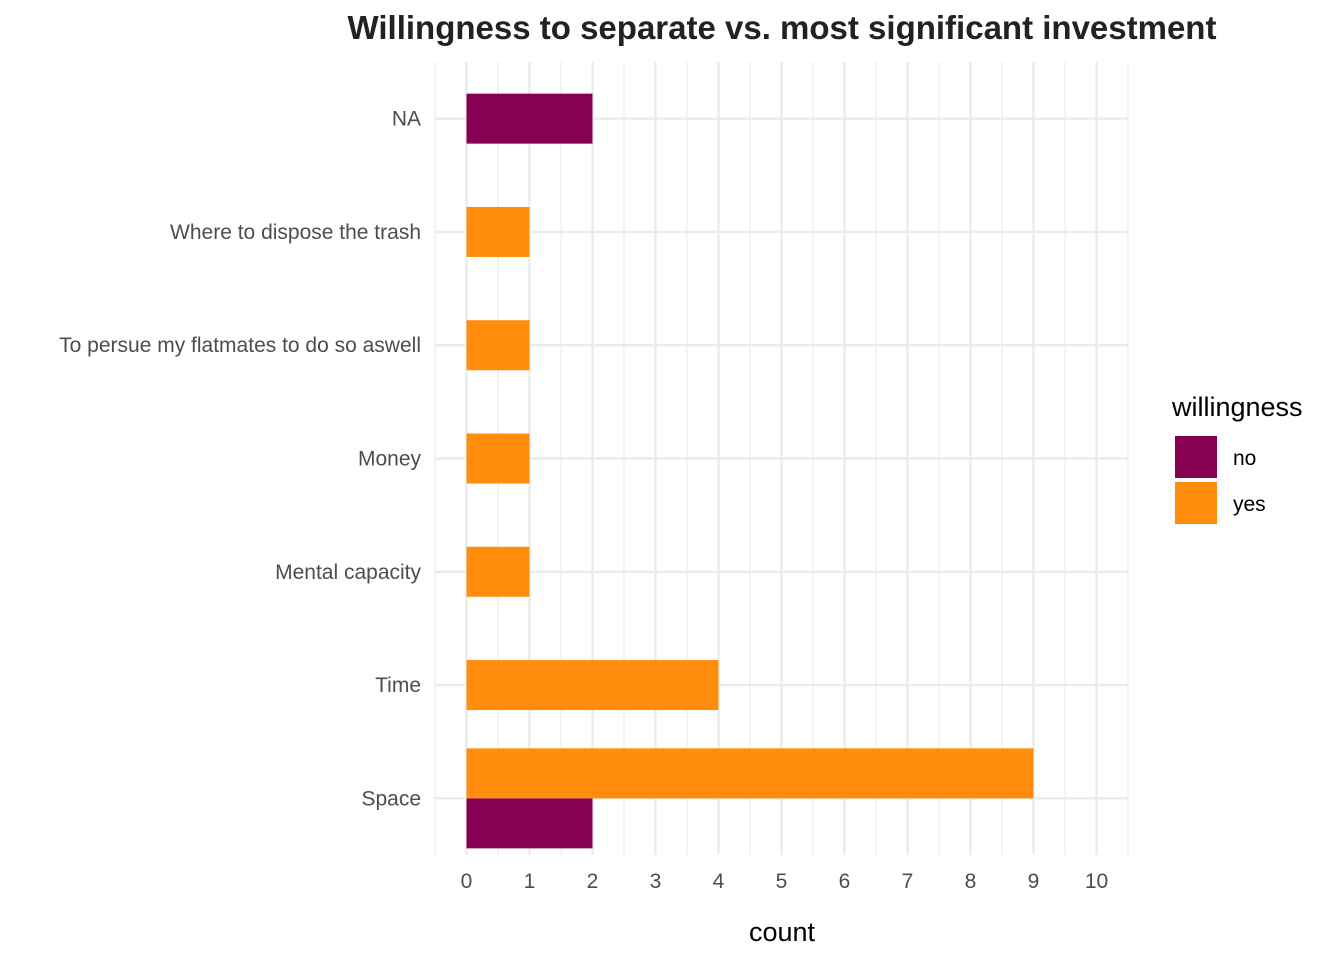 The height and width of the screenshot is (960, 1344). Describe the element at coordinates (1249, 504) in the screenshot. I see `legend-label-yes: yes` at that location.